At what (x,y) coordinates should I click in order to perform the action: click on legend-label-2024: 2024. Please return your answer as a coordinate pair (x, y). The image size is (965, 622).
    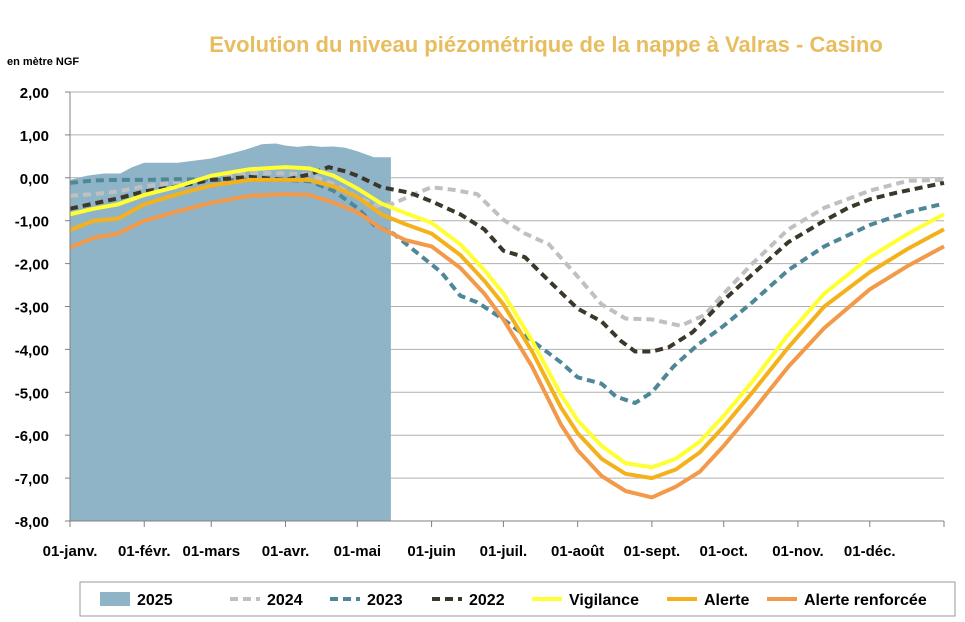
    Looking at the image, I should click on (285, 600).